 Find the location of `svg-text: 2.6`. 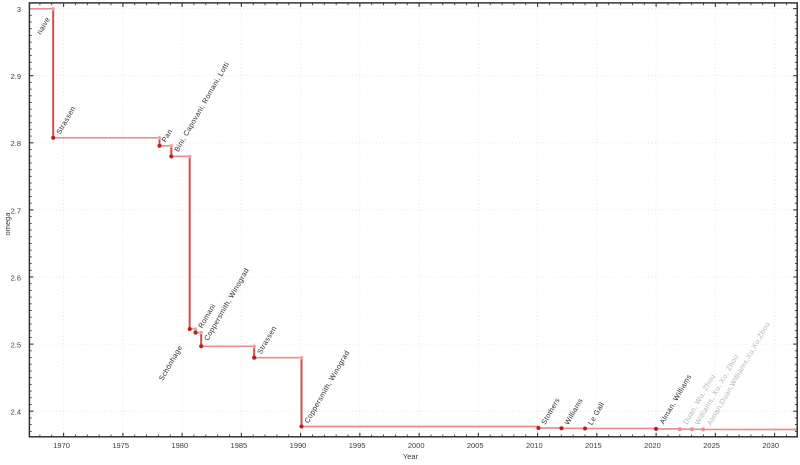

svg-text: 2.6 is located at coordinates (16, 277).